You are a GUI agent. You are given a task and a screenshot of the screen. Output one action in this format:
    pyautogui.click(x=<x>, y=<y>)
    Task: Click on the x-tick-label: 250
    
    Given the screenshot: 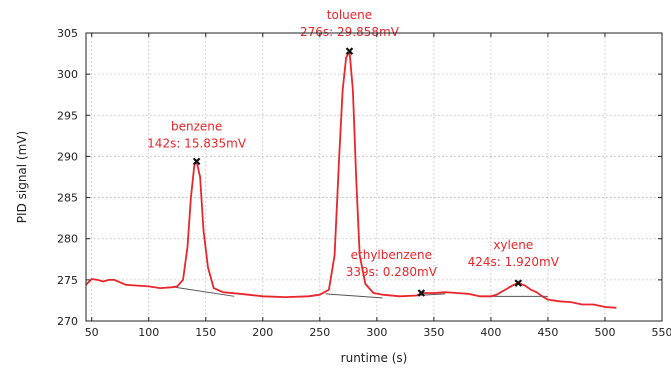 What is the action you would take?
    pyautogui.click(x=319, y=332)
    